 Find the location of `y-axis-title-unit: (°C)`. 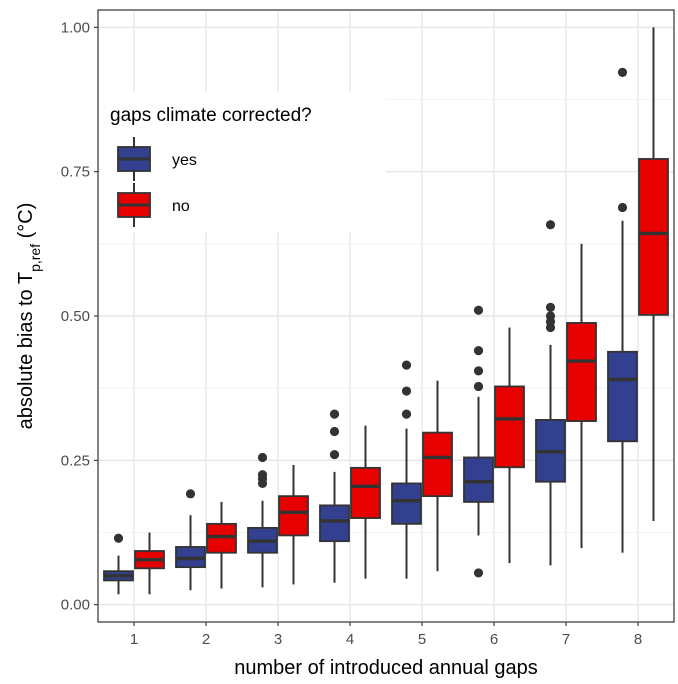

y-axis-title-unit: (°C) is located at coordinates (26, 223).